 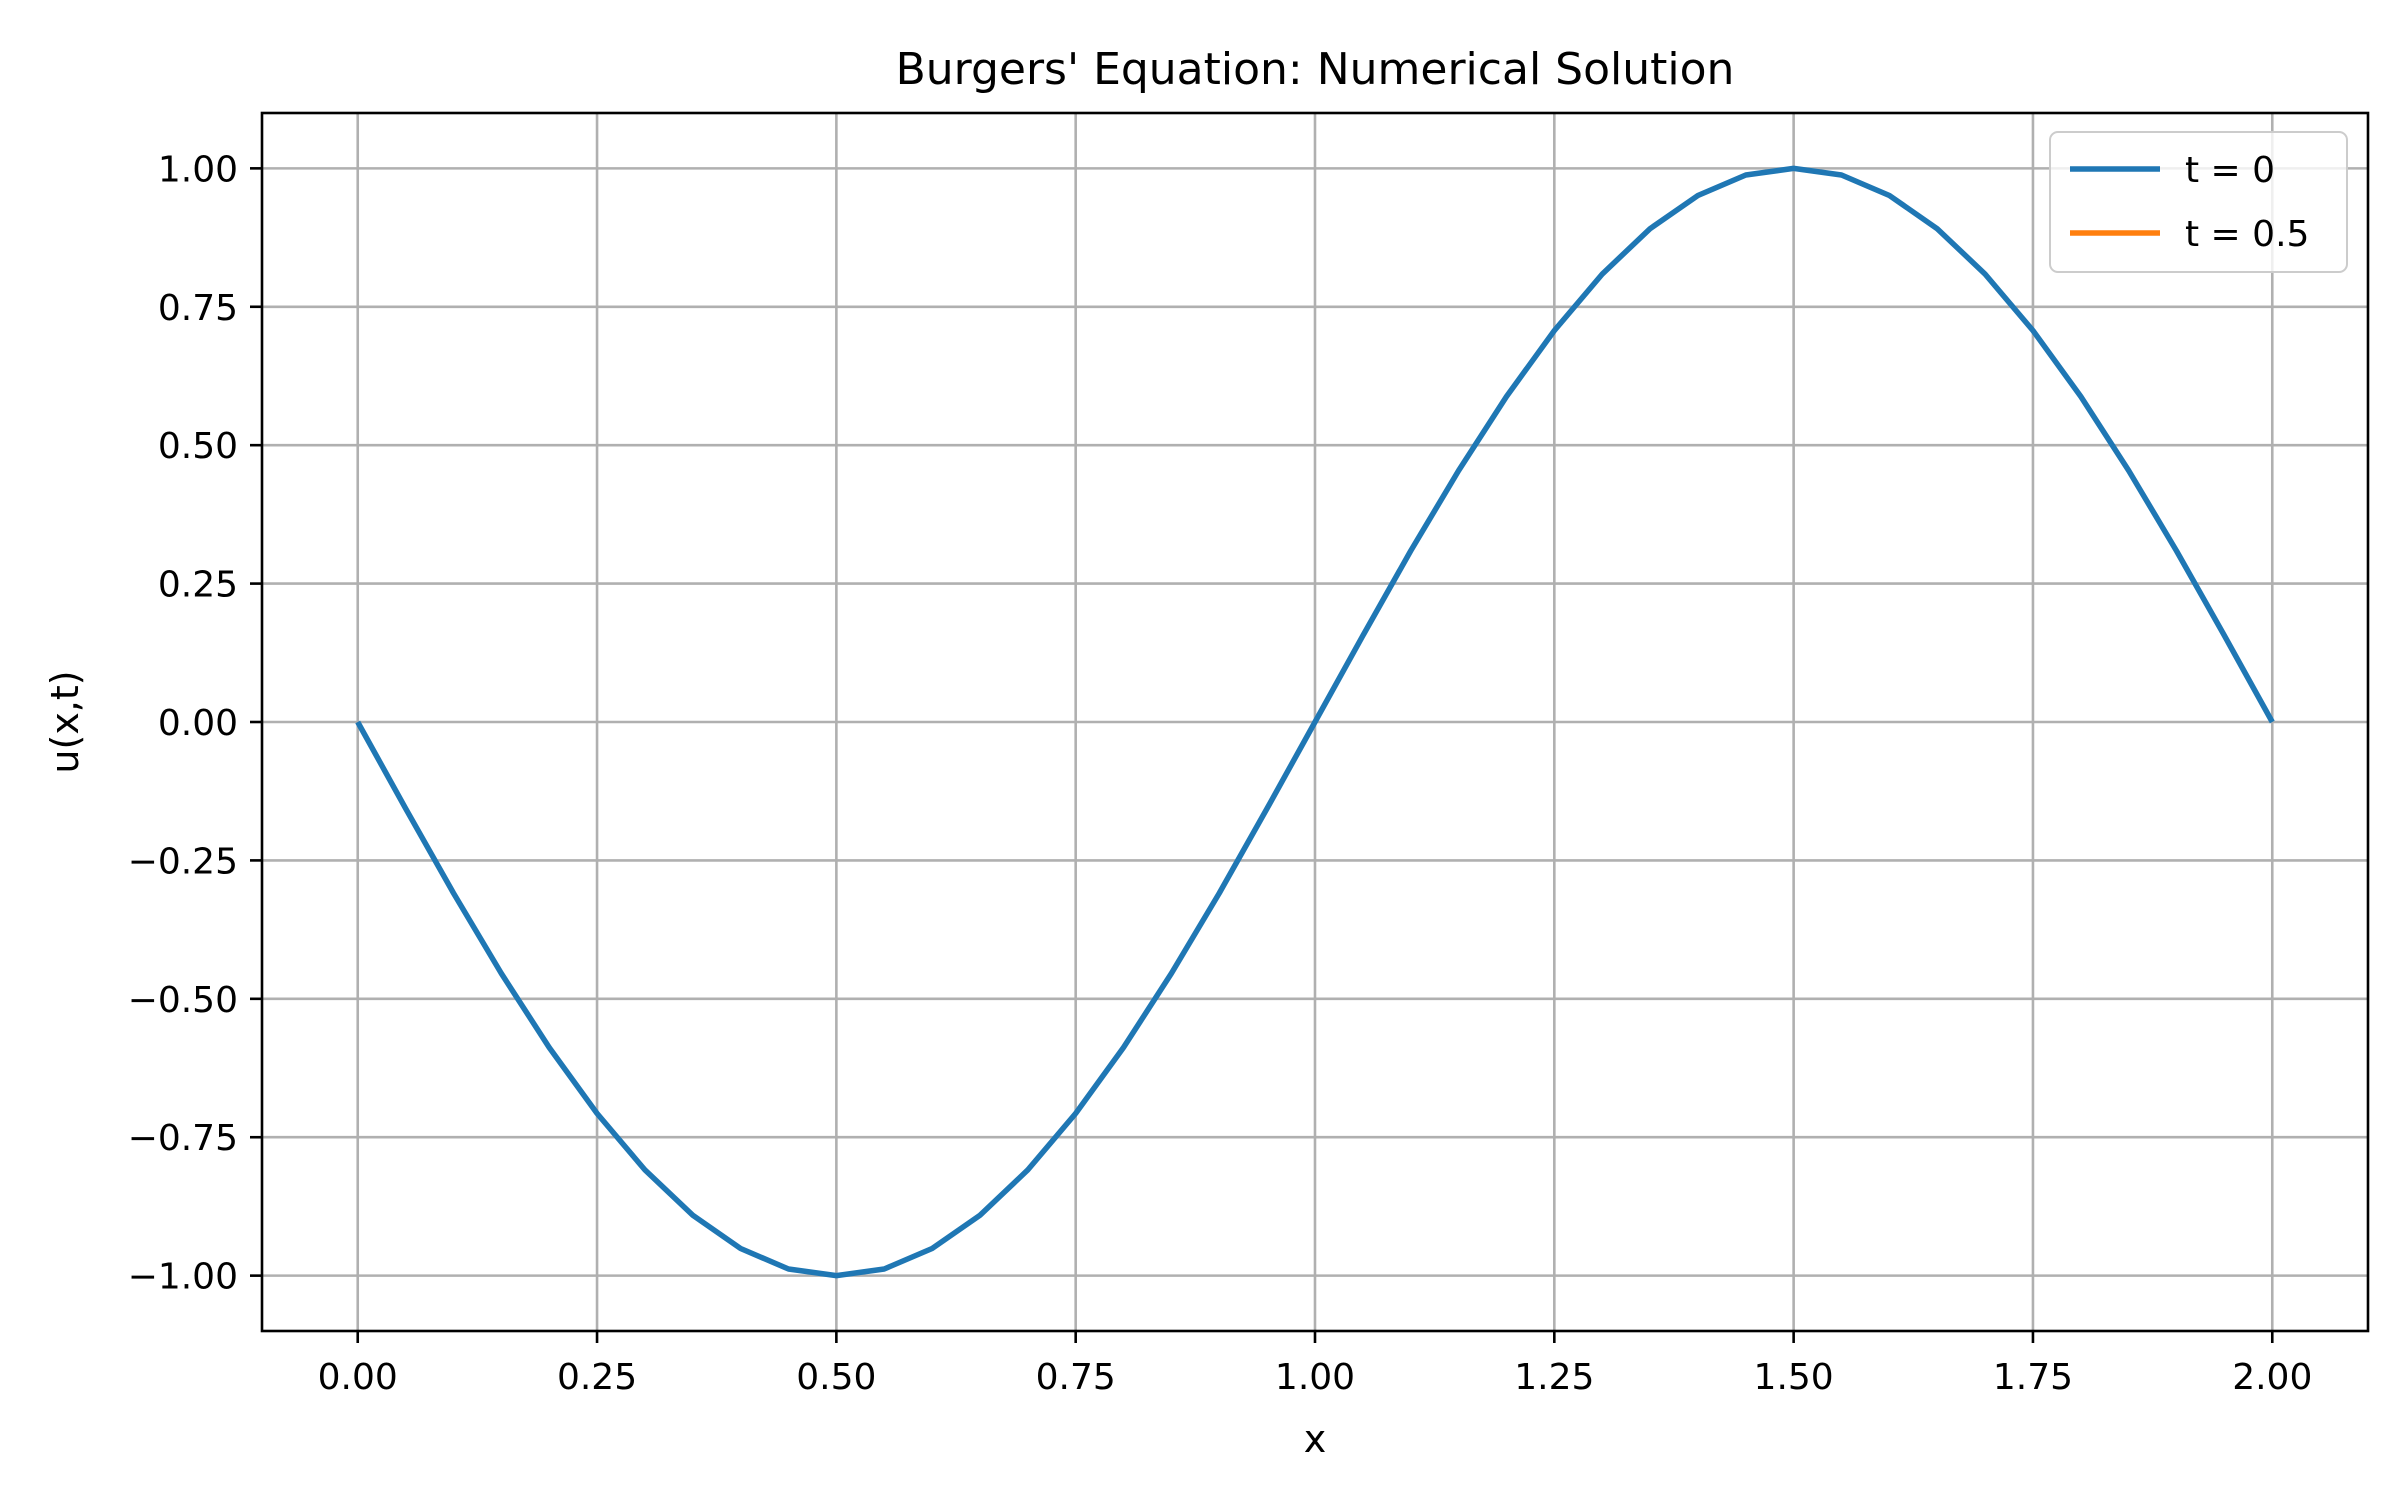 What do you see at coordinates (198, 446) in the screenshot?
I see `y-tick-label: 0.50` at bounding box center [198, 446].